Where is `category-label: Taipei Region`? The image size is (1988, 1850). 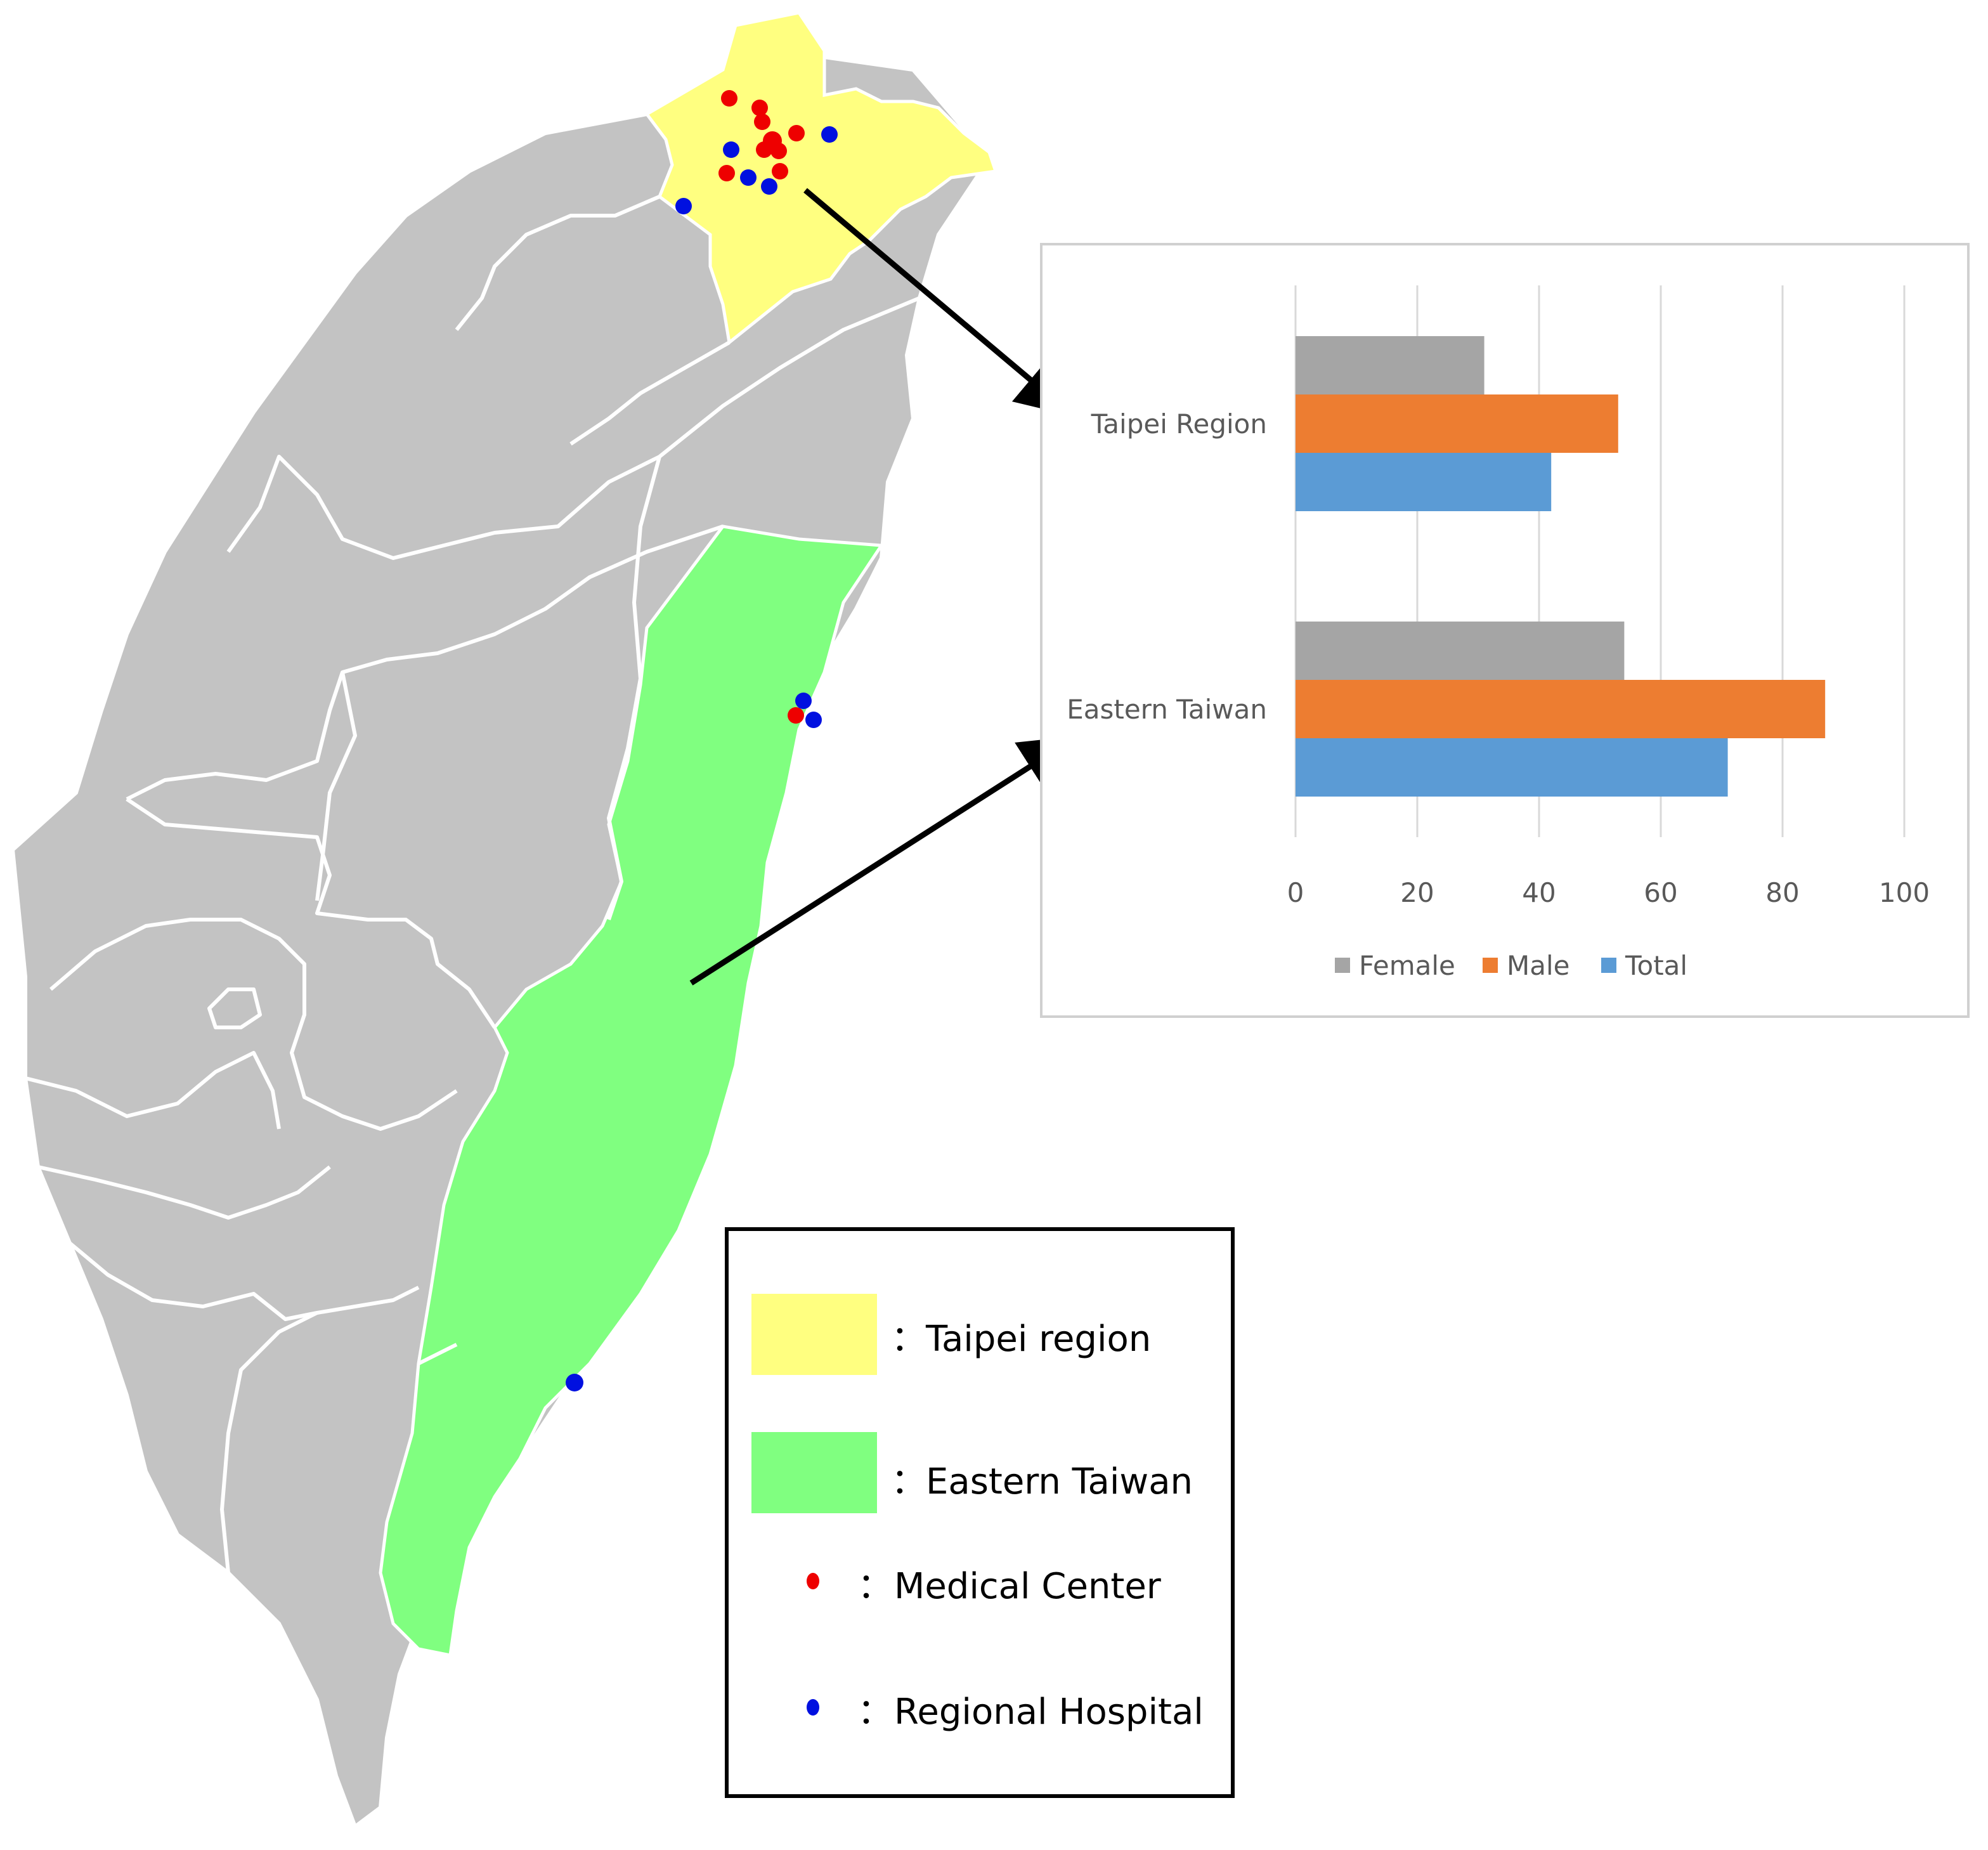 category-label: Taipei Region is located at coordinates (1179, 424).